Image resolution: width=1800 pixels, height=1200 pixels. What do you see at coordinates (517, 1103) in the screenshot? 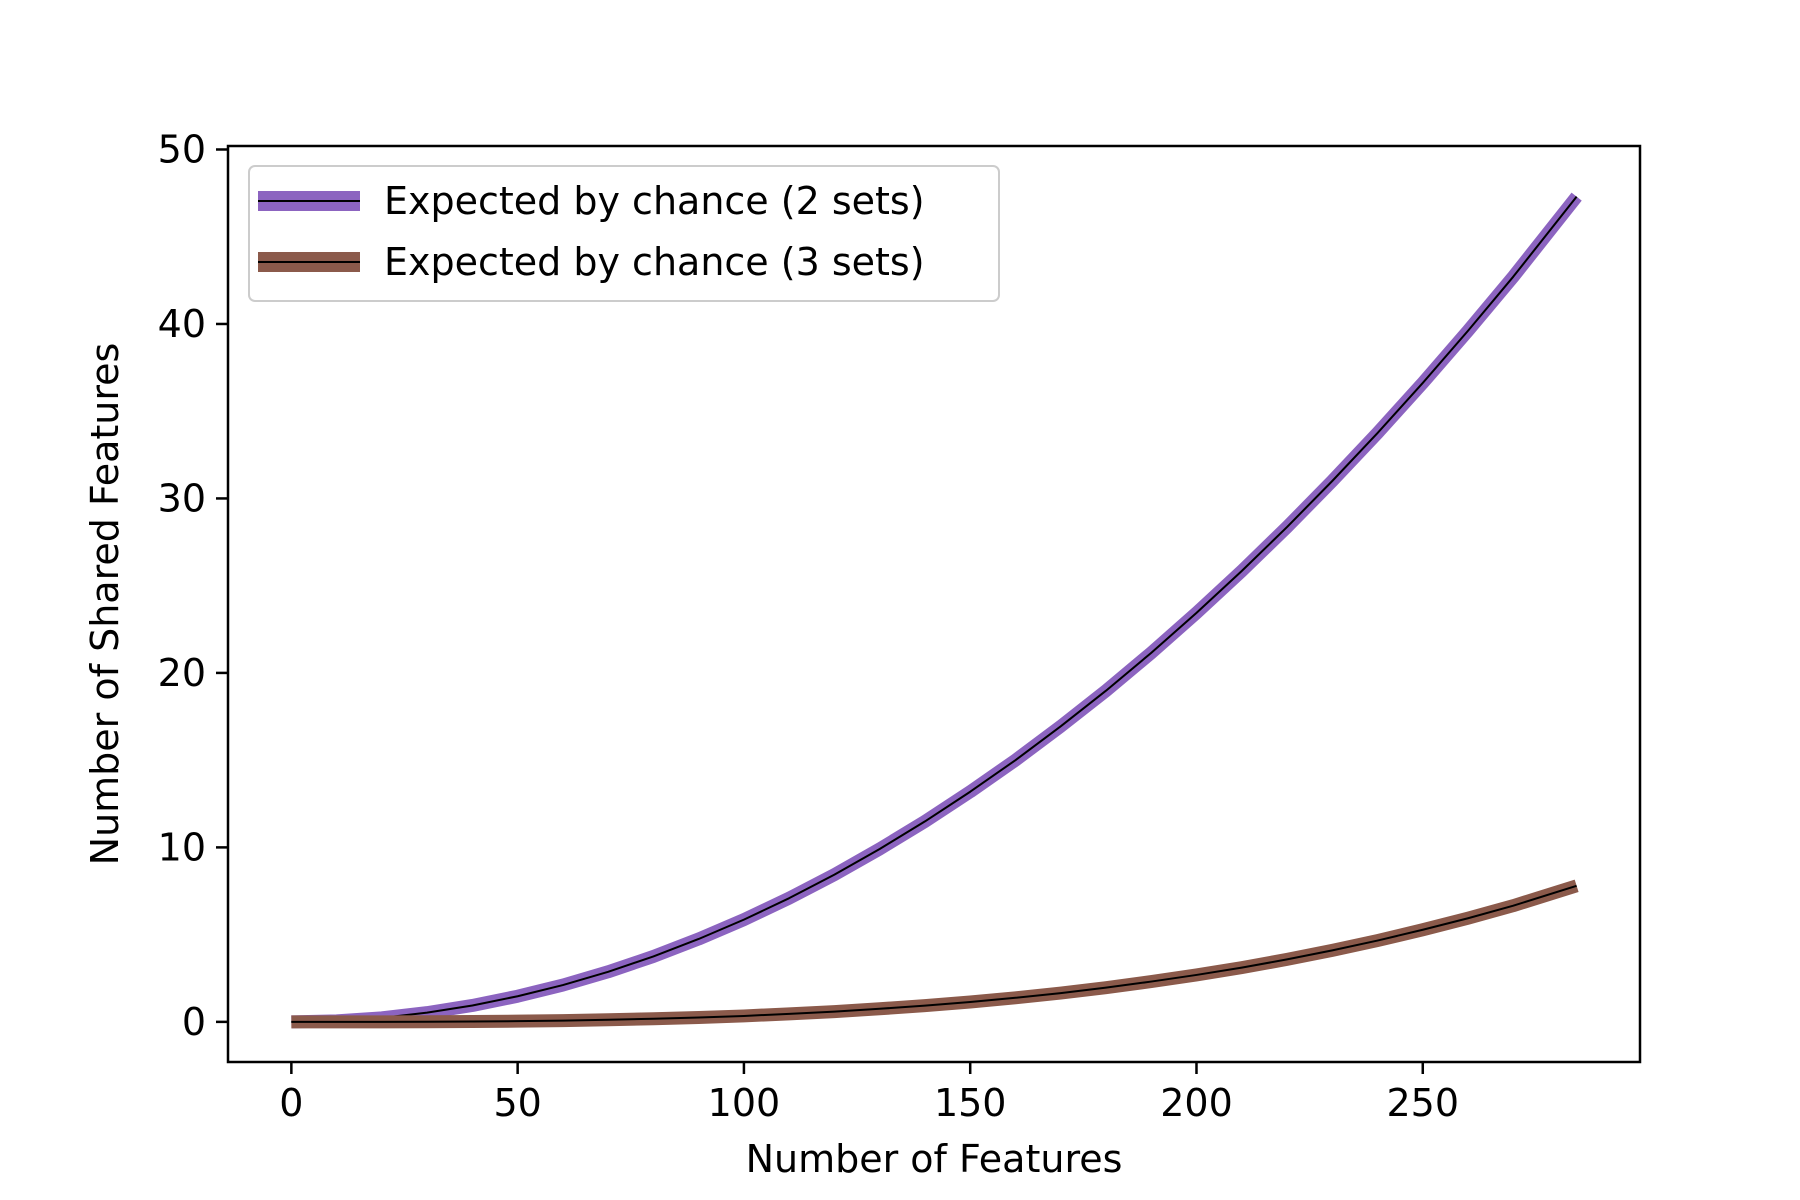
I see `x-tick-label: 50` at bounding box center [517, 1103].